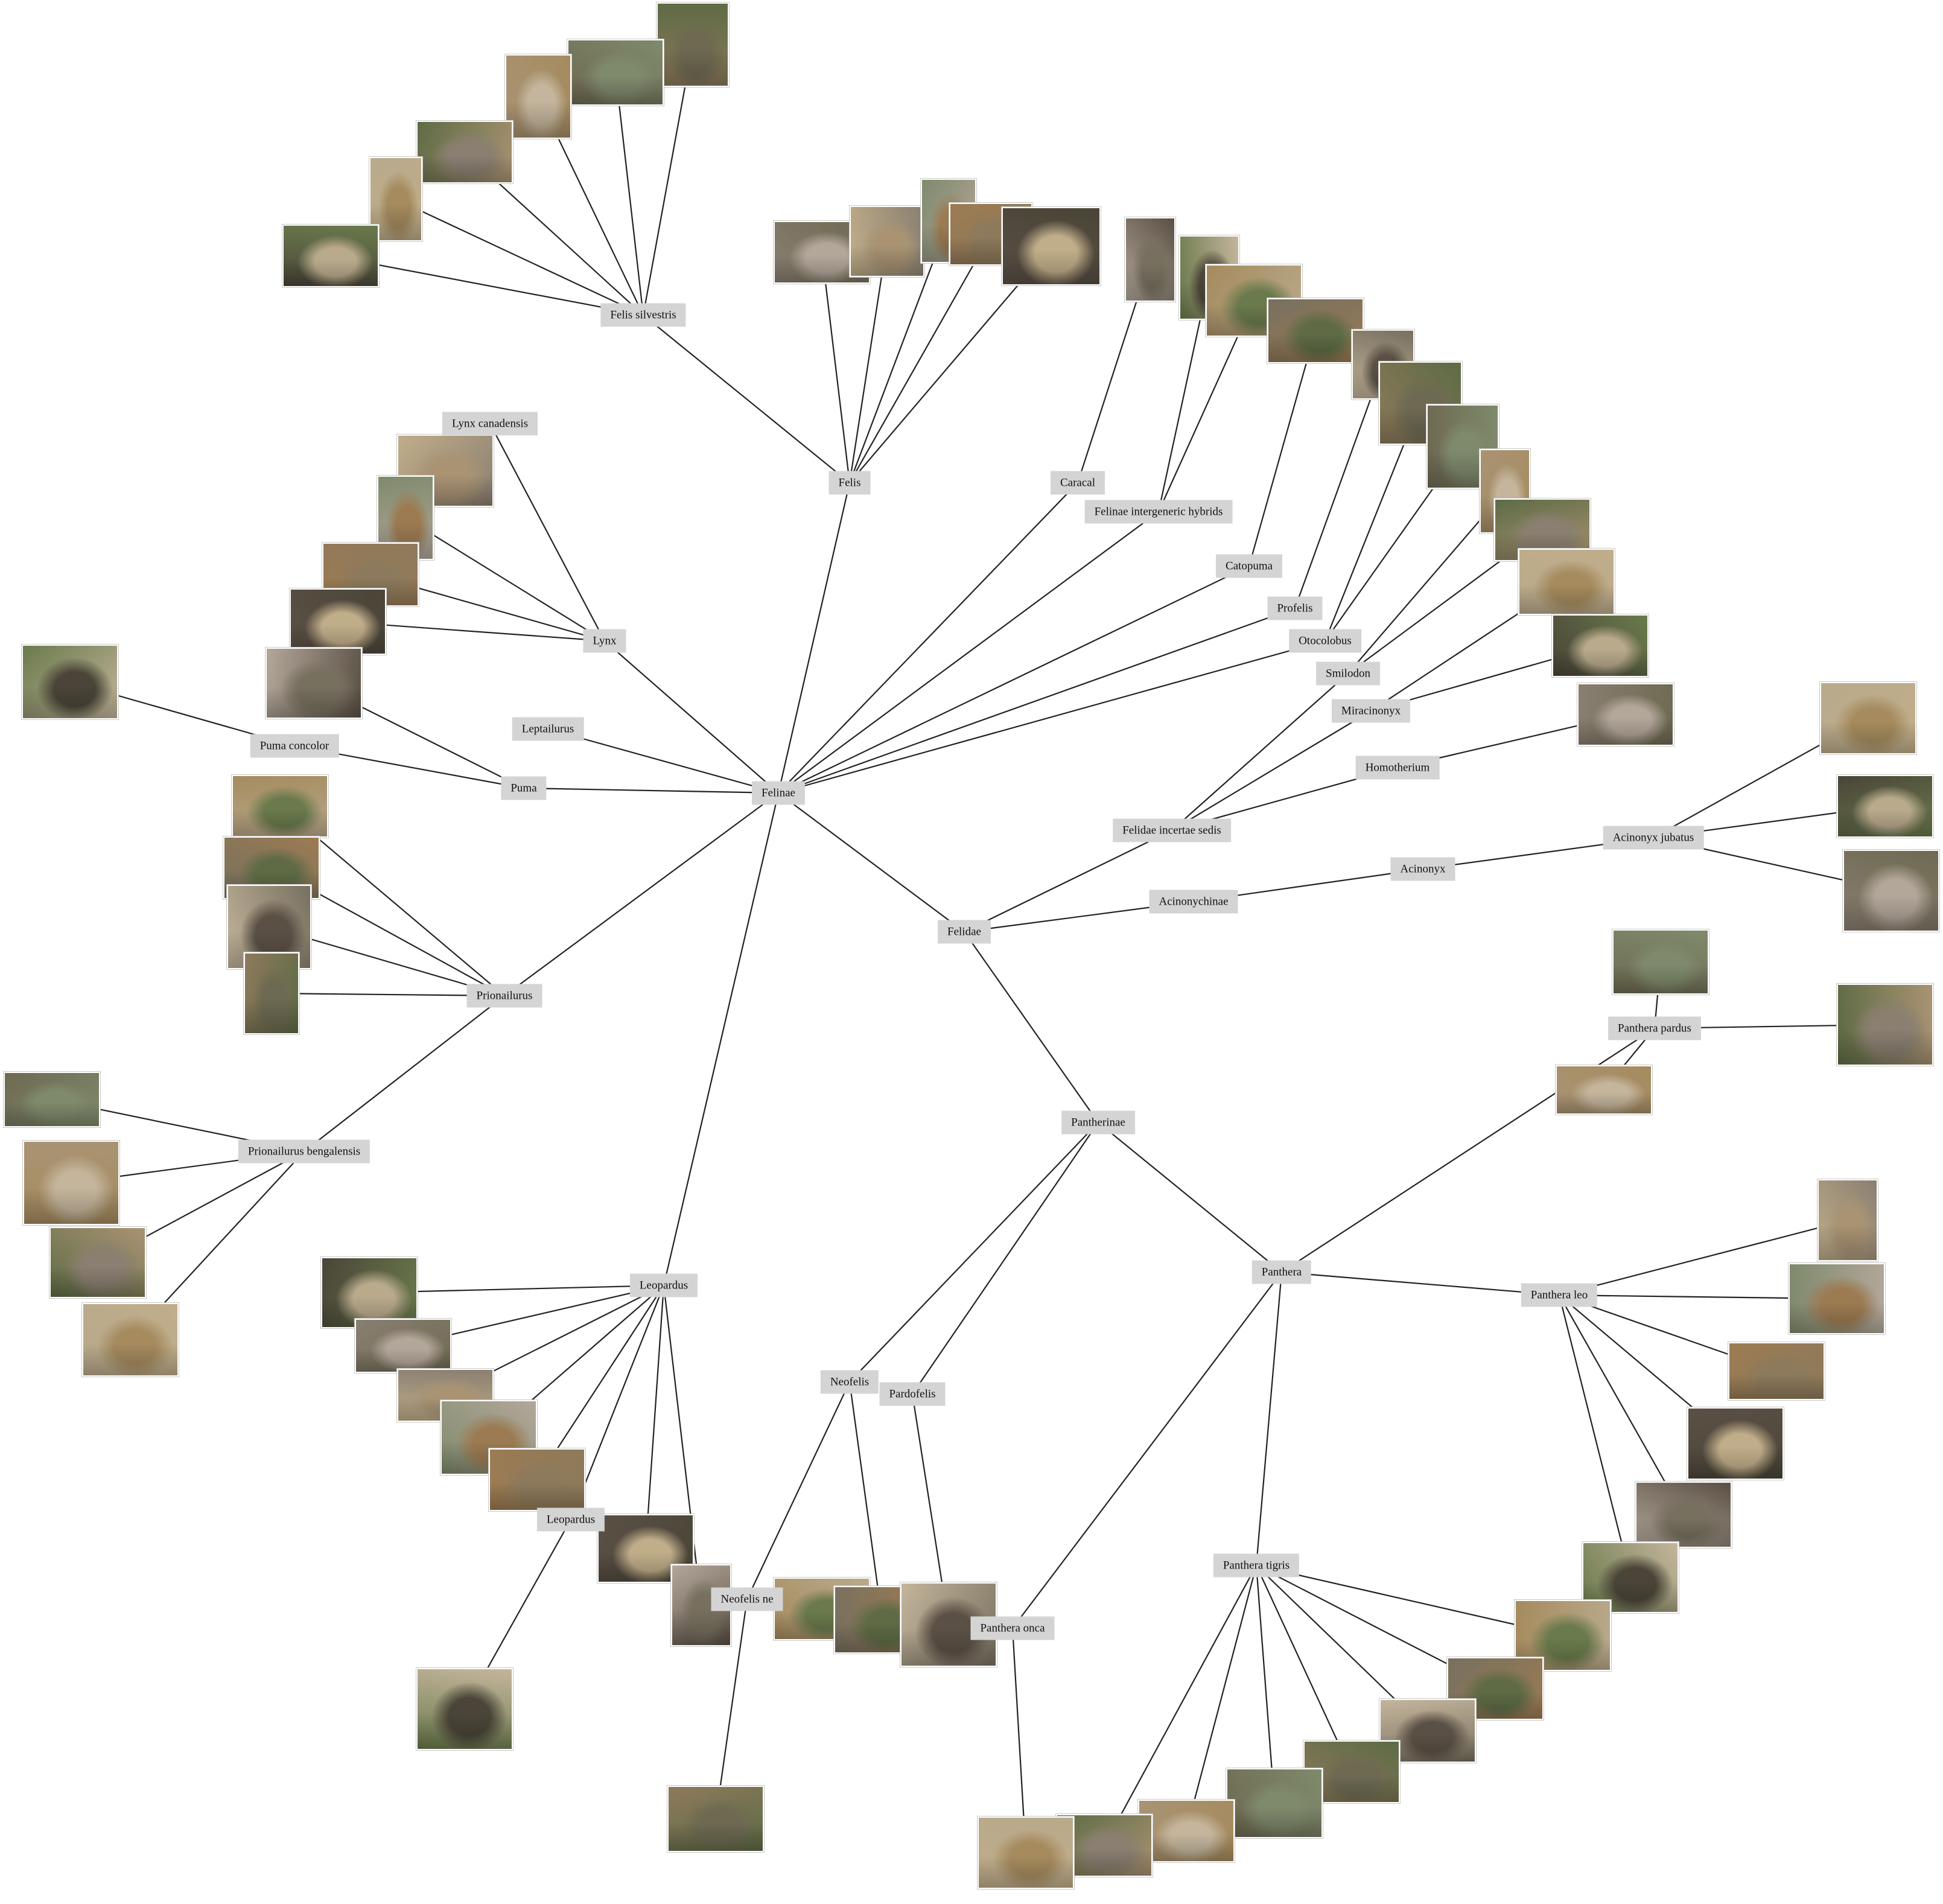 This screenshot has height=1904, width=1943. Describe the element at coordinates (1190, 1197) in the screenshot. I see `edge-pantherinae-panthera` at that location.